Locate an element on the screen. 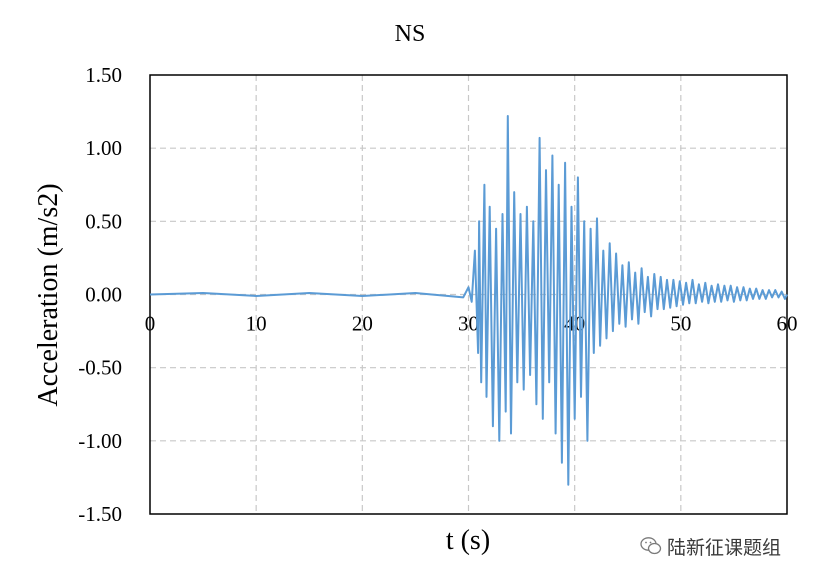 Image resolution: width=823 pixels, height=582 pixels. x-tick-labels: 0 10 20 30 40 50 60 is located at coordinates (471, 324).